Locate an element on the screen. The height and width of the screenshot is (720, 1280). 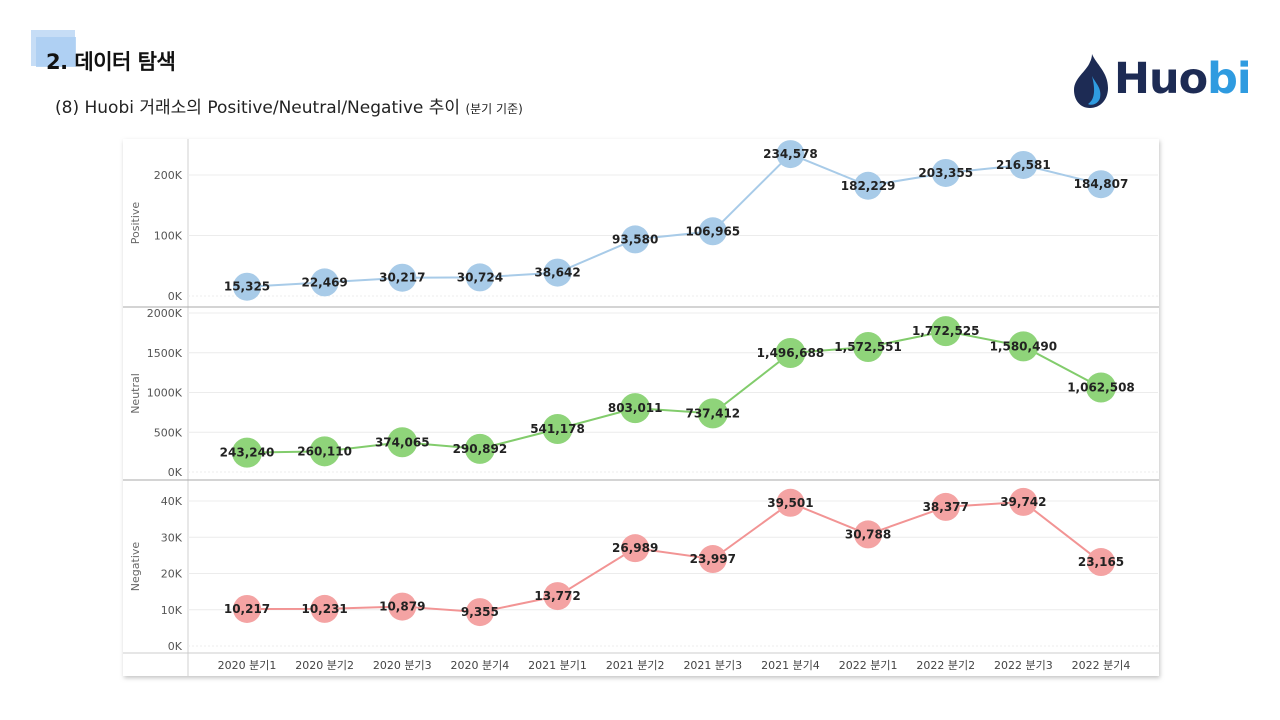
positive-data-label: 30,724 is located at coordinates (480, 277).